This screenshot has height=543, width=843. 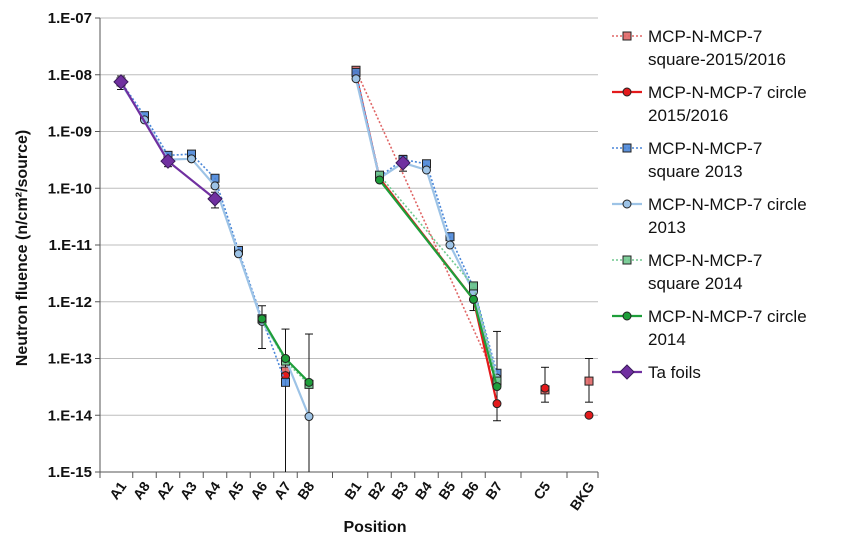 What do you see at coordinates (423, 490) in the screenshot?
I see `x-tick-label: B4` at bounding box center [423, 490].